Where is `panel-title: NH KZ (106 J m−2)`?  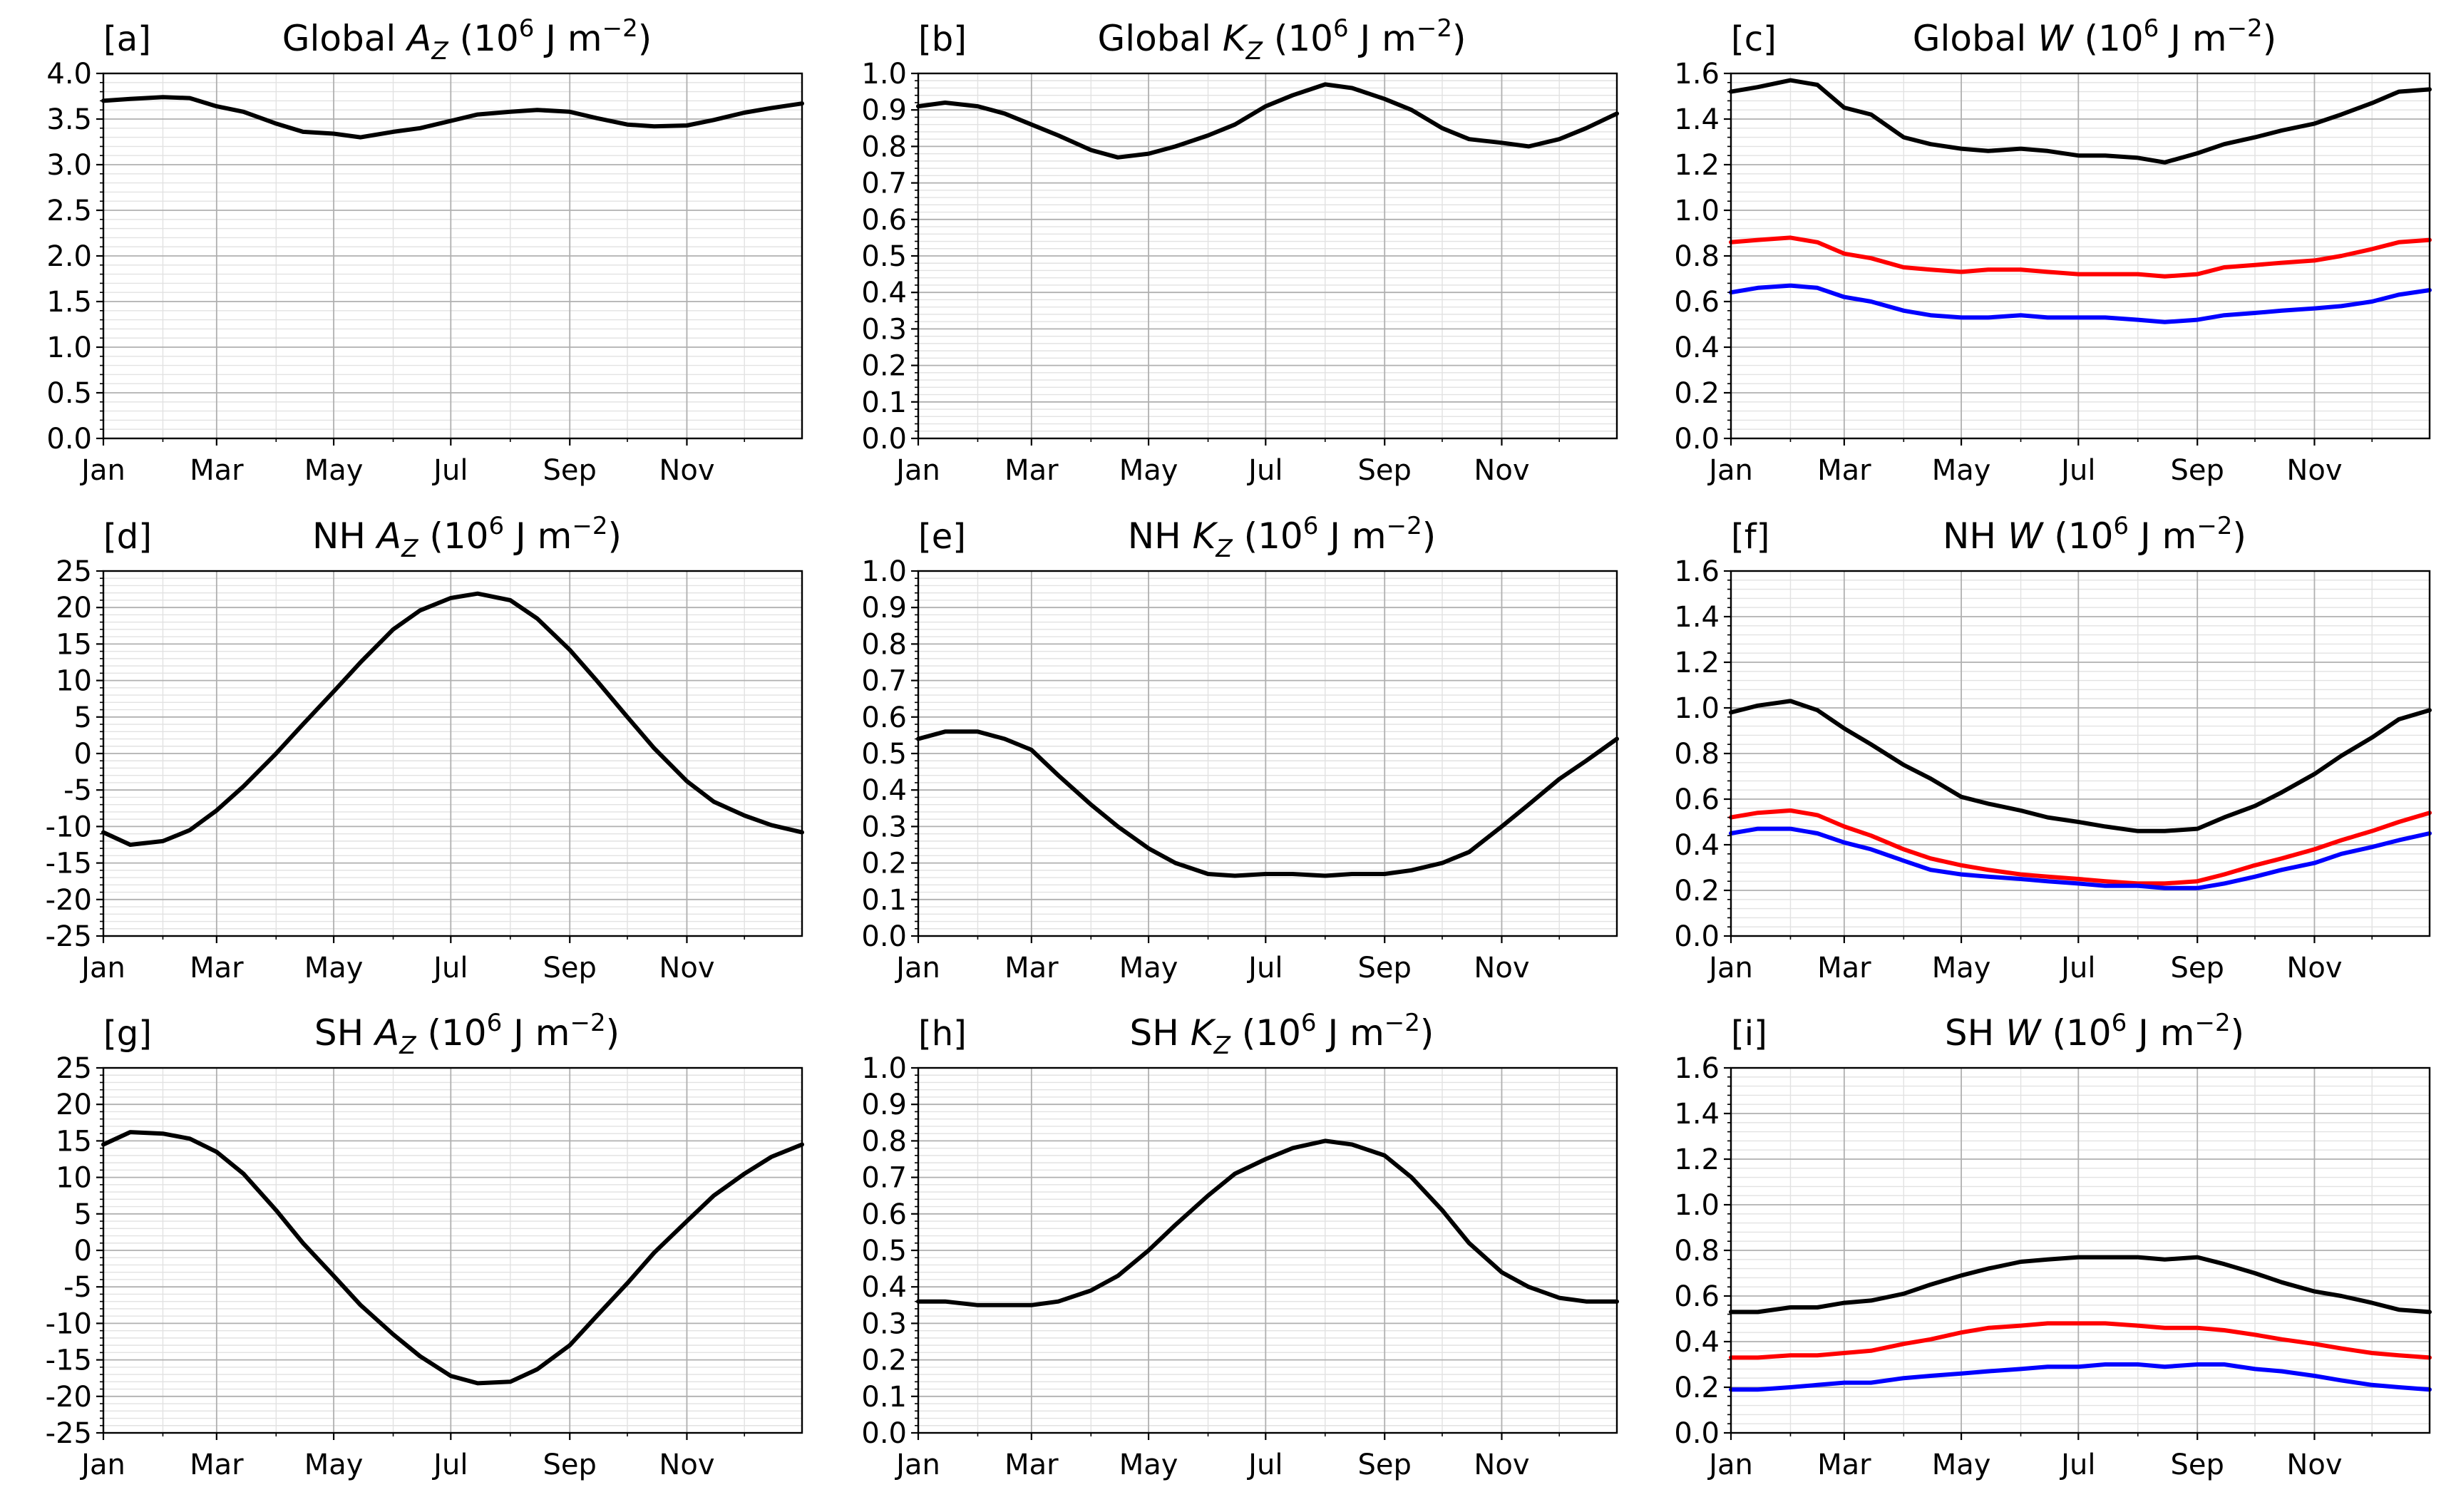
panel-title: NH KZ (106 J m−2) is located at coordinates (1282, 537).